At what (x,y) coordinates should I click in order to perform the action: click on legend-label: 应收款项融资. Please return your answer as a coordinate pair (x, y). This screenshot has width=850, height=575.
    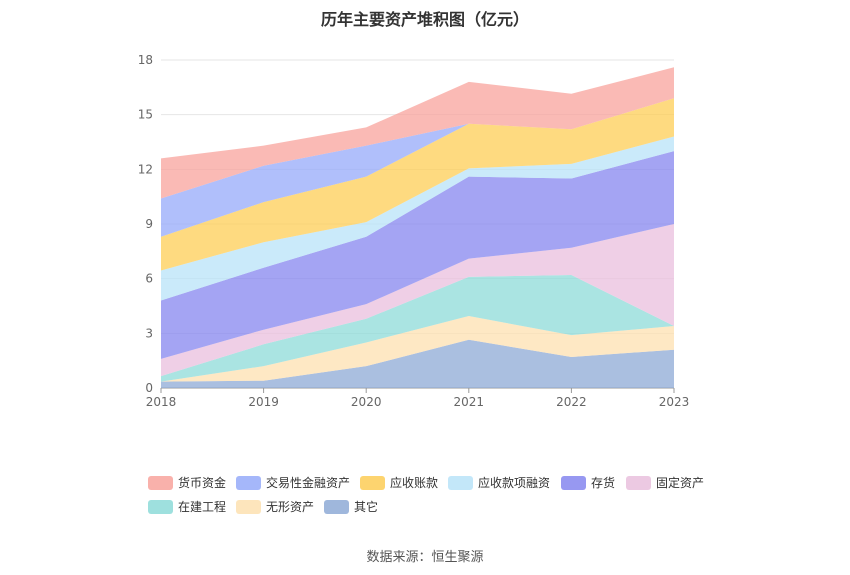
    Looking at the image, I should click on (514, 483).